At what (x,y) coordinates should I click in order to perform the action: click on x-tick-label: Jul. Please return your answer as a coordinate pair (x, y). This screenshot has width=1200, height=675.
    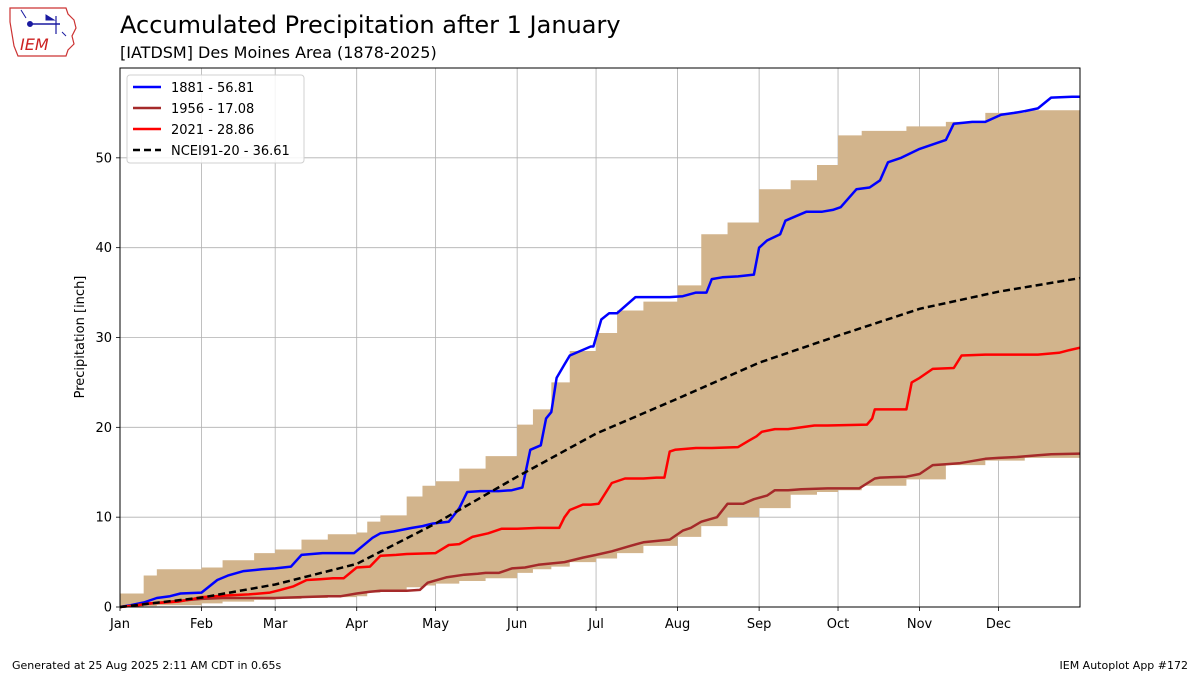
    Looking at the image, I should click on (595, 624).